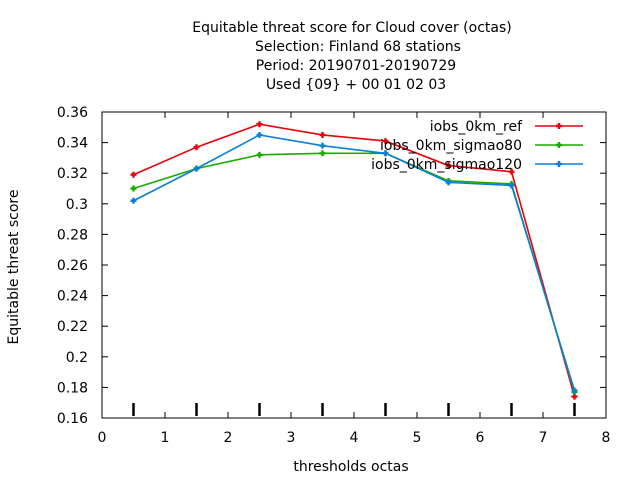 The image size is (640, 480). I want to click on legend-label: iobs_0km_sigmao120, so click(446, 165).